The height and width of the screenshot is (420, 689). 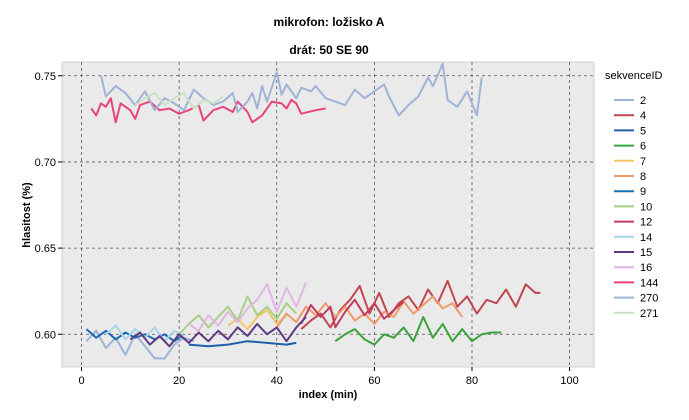 I want to click on legend-label-16: 16, so click(x=646, y=268).